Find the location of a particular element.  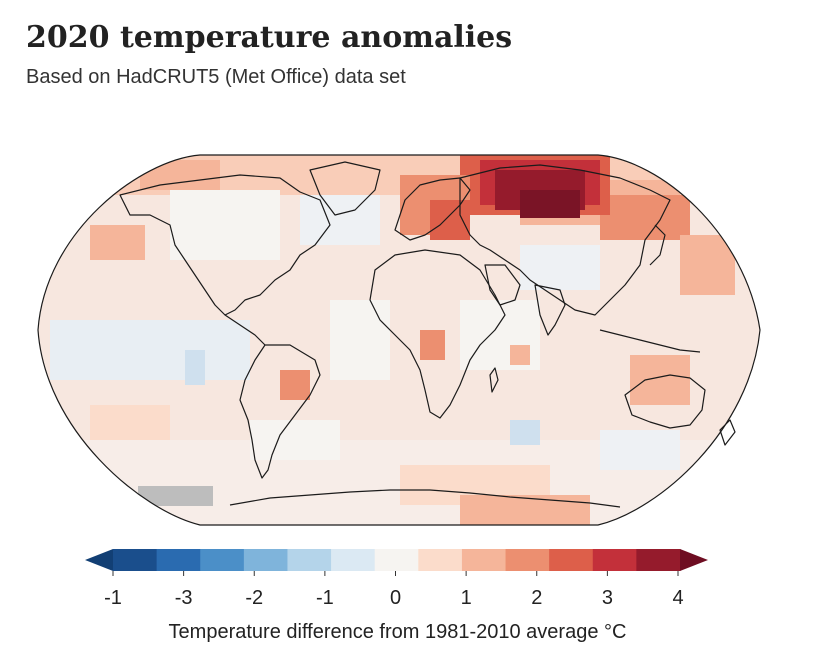

legend-color-bar is located at coordinates (396, 560).